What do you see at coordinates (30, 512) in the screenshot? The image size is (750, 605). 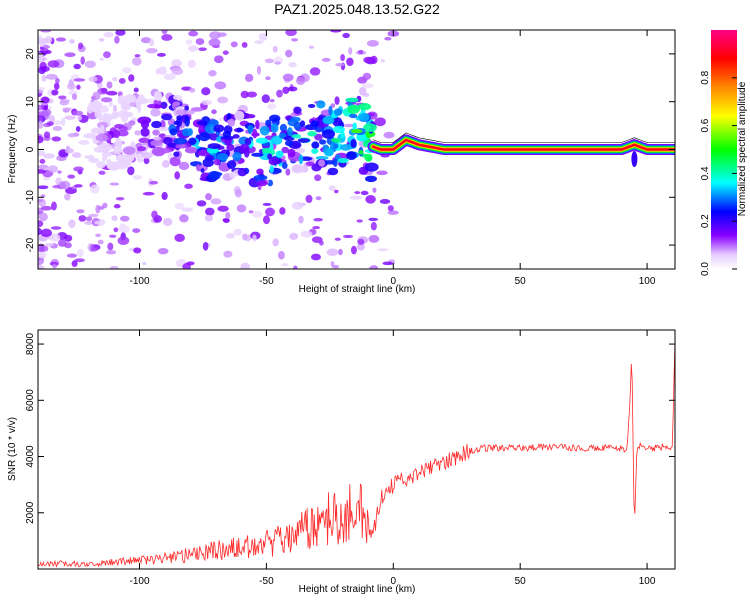 I see `snr-y-tick-label: 2000` at bounding box center [30, 512].